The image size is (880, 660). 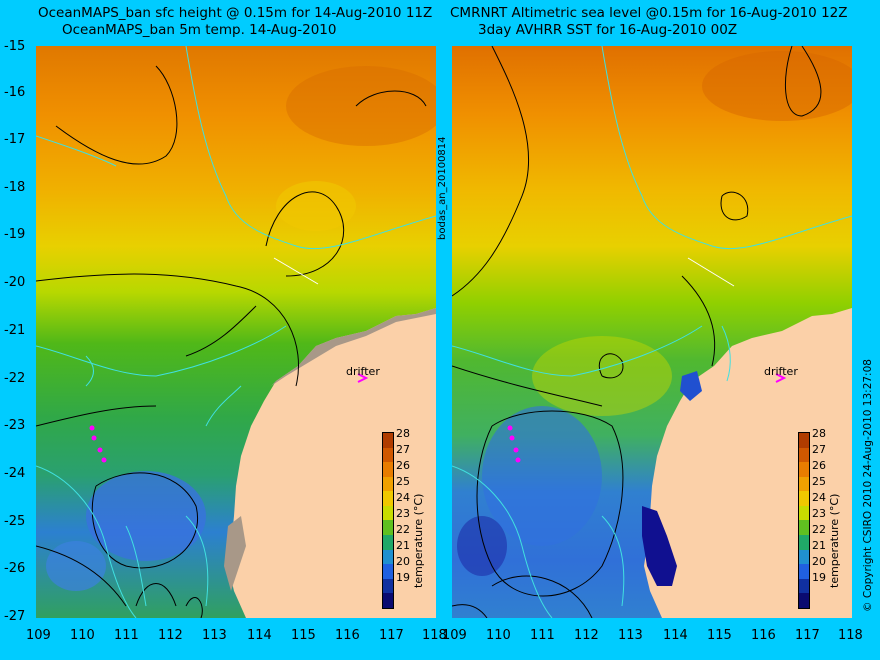 What do you see at coordinates (608, 30) in the screenshot?
I see `right-title-line2: 3day AVHRR SST for 16-Aug-2010 00Z` at bounding box center [608, 30].